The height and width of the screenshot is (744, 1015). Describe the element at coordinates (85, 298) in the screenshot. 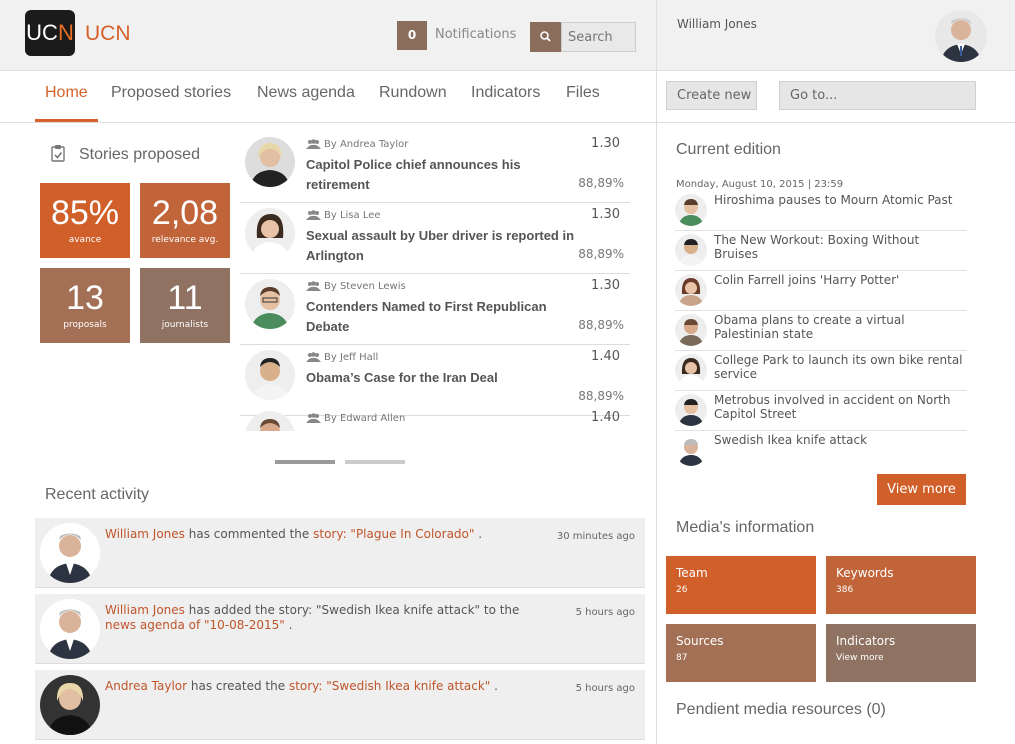

I see `stat-value: 13` at that location.